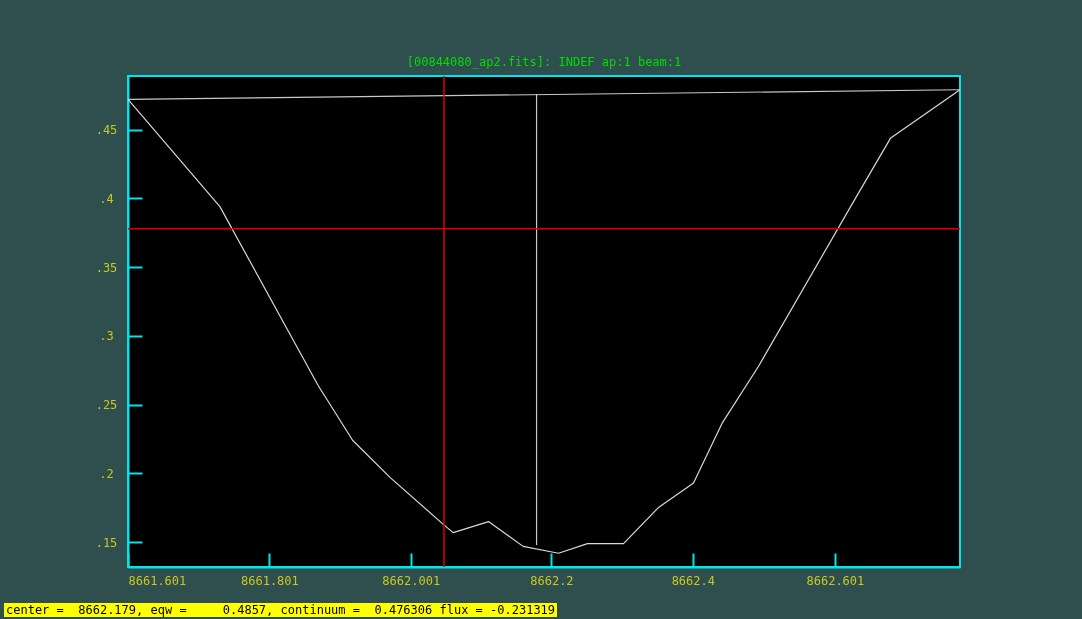  Describe the element at coordinates (281, 610) in the screenshot. I see `text: center = 8662.179, eqw = 0.4857, continuum = 0.476306 flux = -0.231319` at that location.